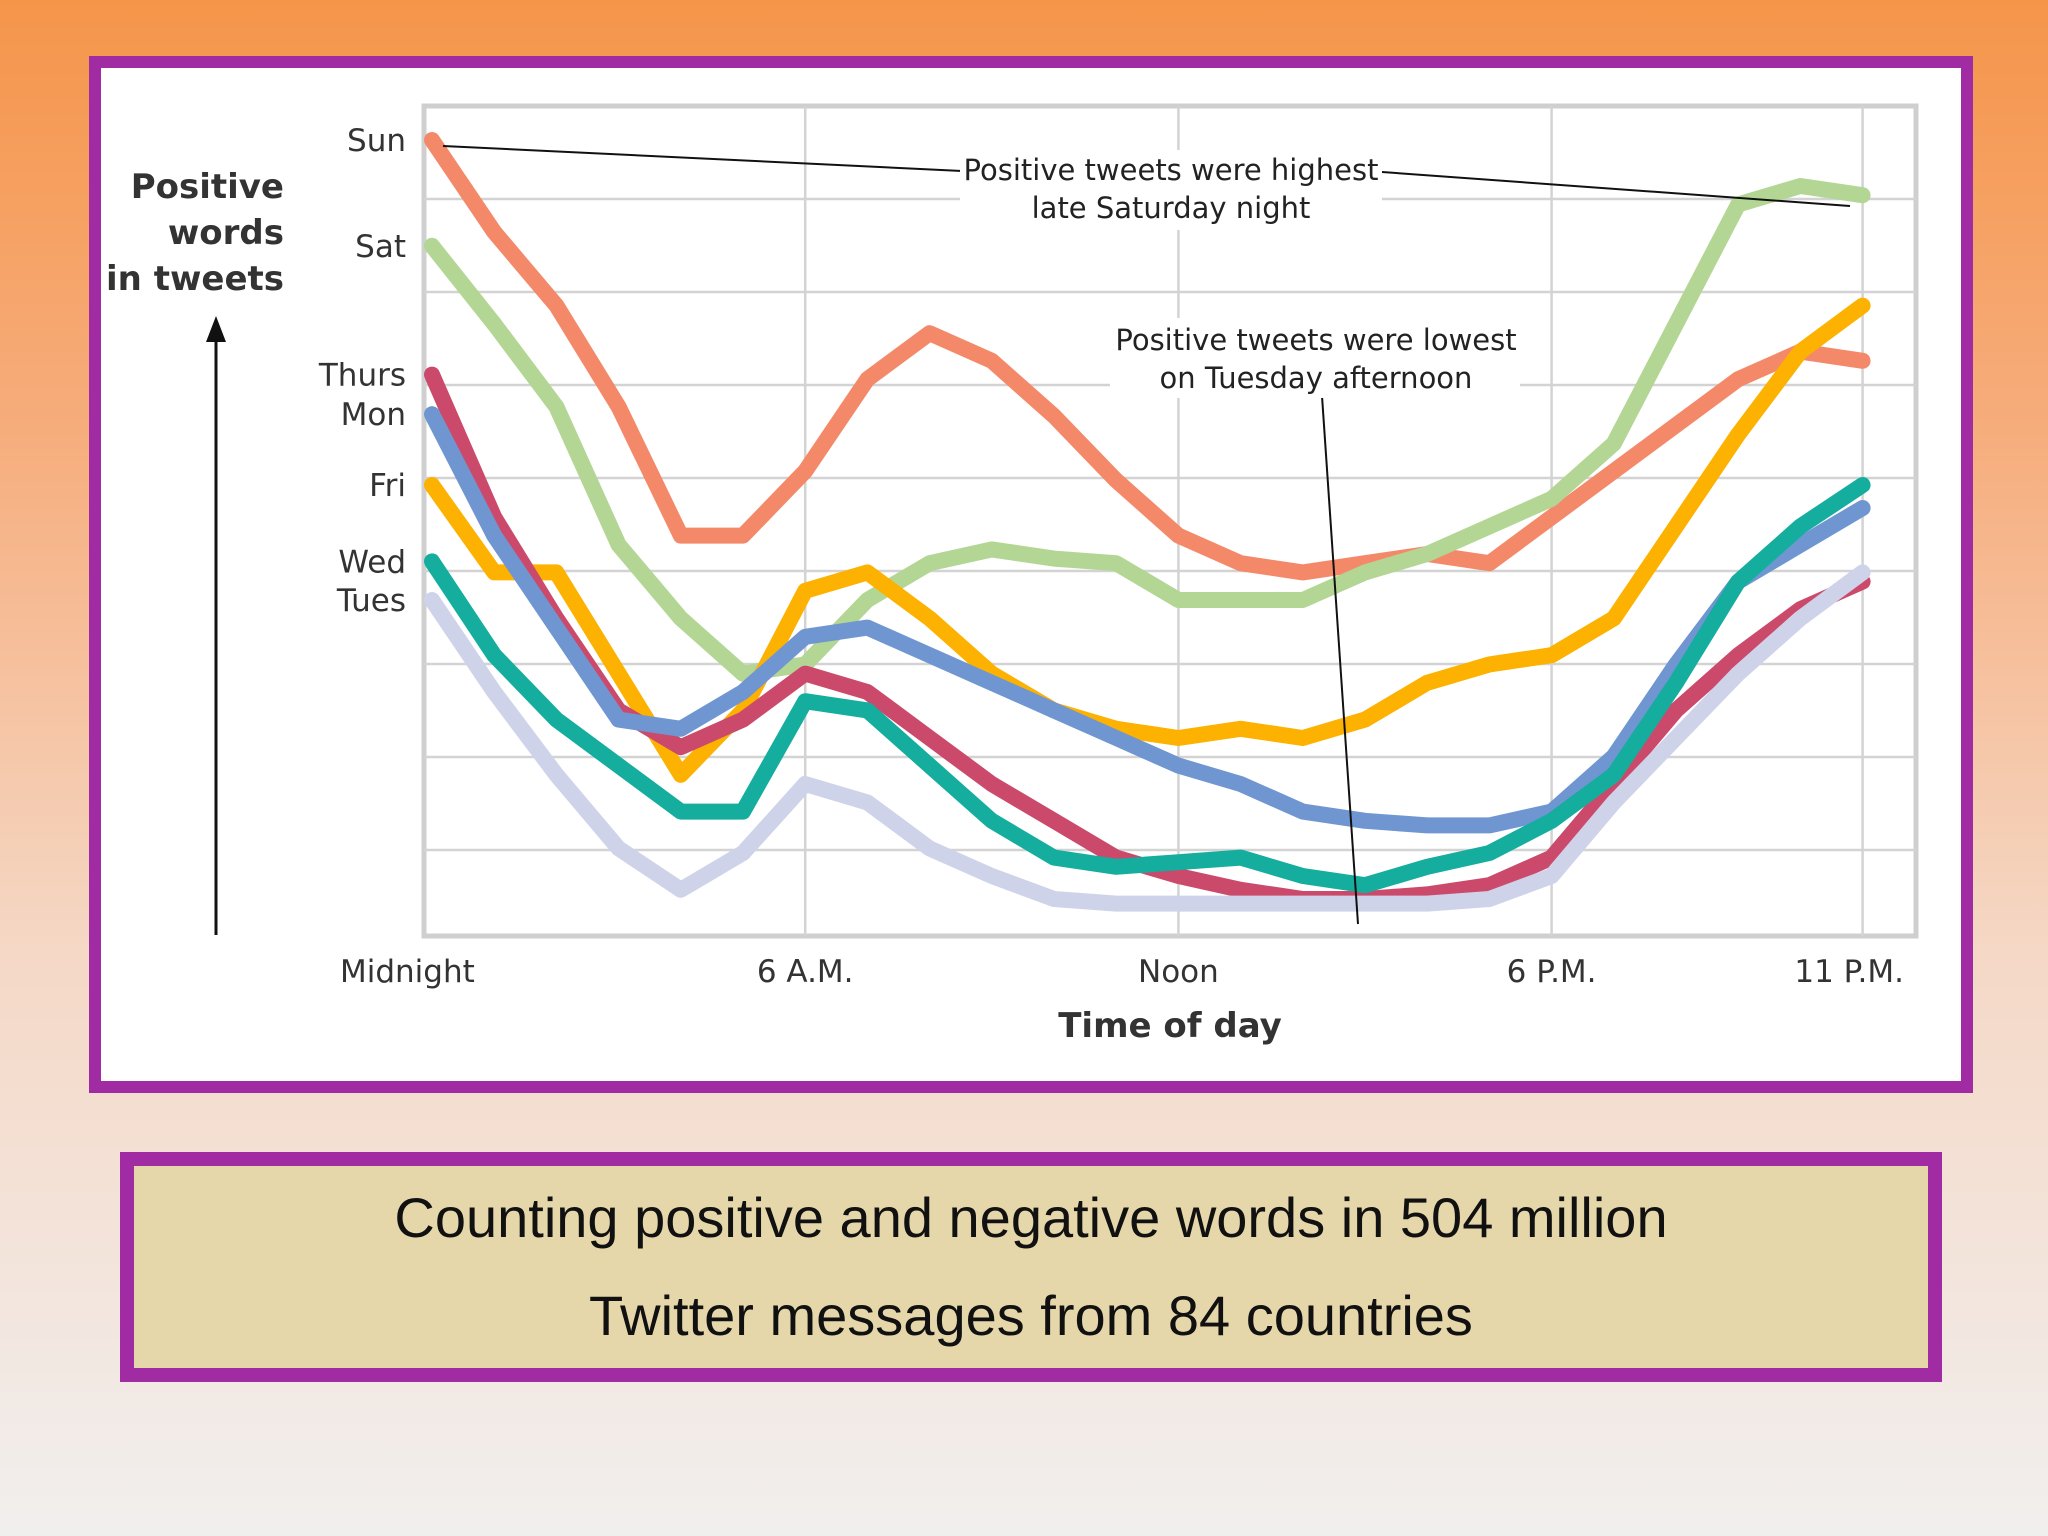 This screenshot has height=1536, width=2048. Describe the element at coordinates (376, 141) in the screenshot. I see `y-day-label: Sun` at that location.